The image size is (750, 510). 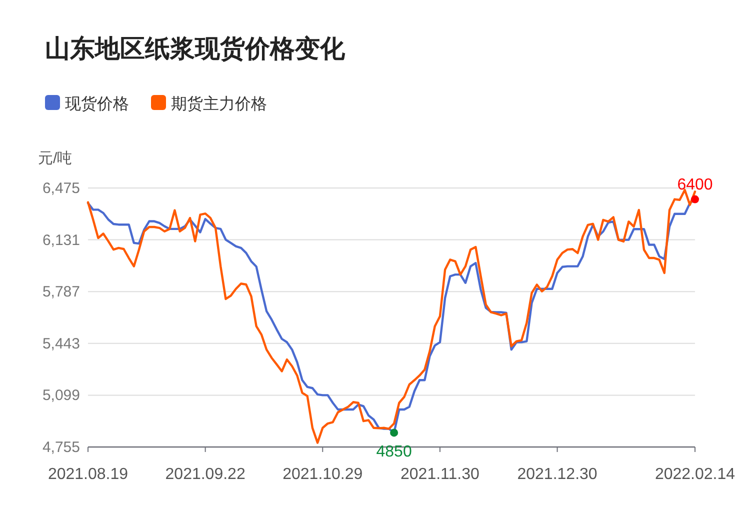 What do you see at coordinates (61, 395) in the screenshot?
I see `y-tick-label: 5,099` at bounding box center [61, 395].